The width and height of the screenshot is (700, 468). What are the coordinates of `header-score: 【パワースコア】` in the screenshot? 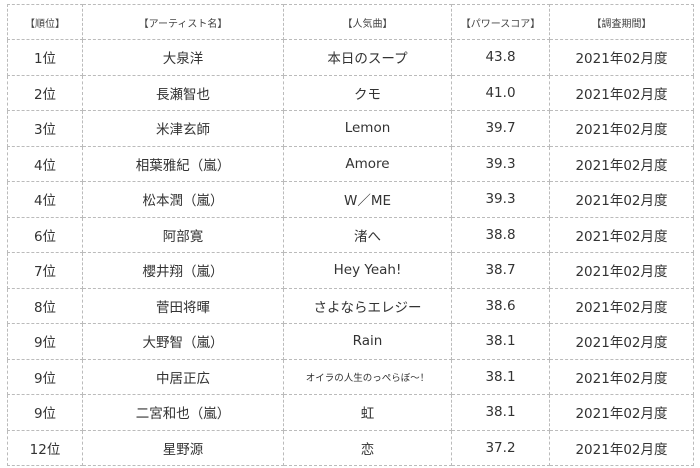 It's located at (500, 22).